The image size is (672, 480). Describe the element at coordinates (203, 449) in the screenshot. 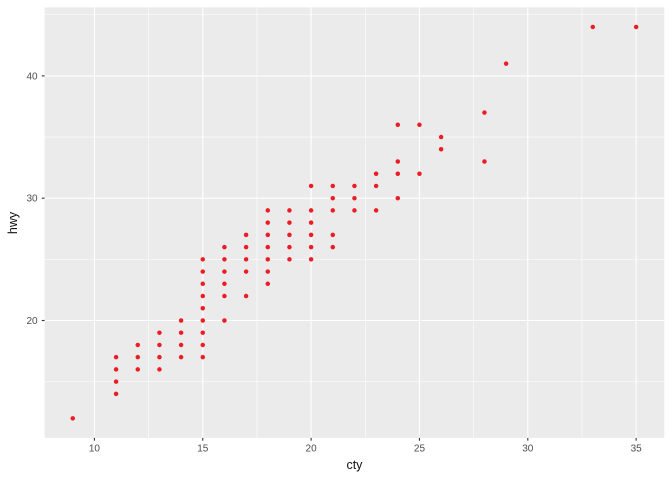

I see `x-tick-label: 15` at that location.